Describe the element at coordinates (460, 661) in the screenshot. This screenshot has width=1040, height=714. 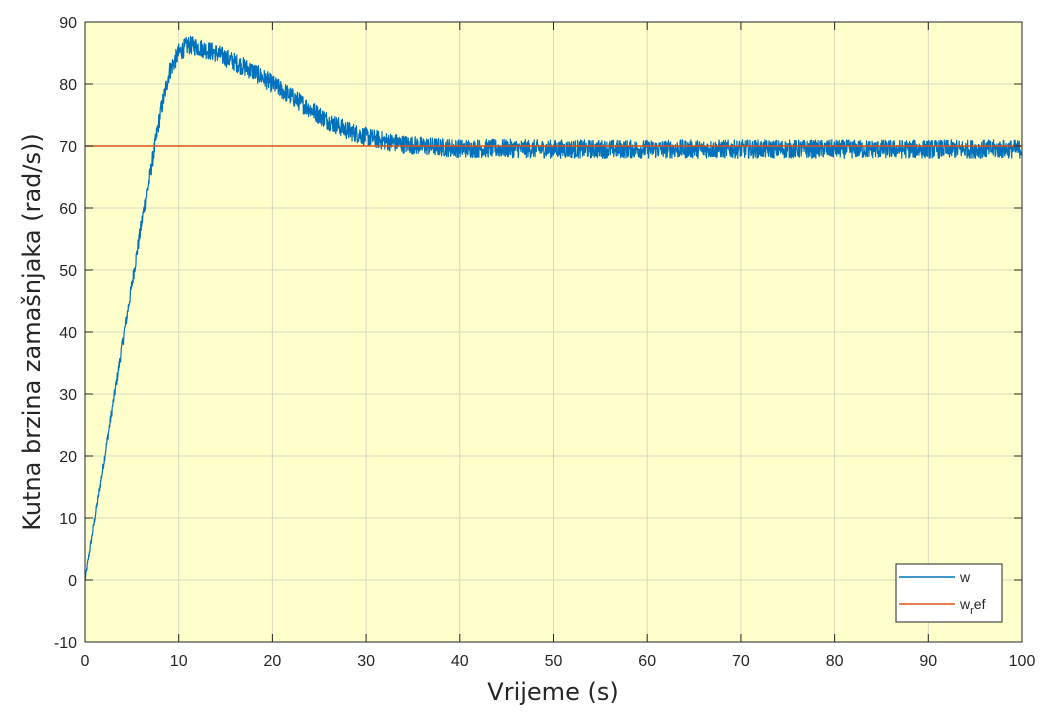
I see `x-tick-label: 40` at that location.